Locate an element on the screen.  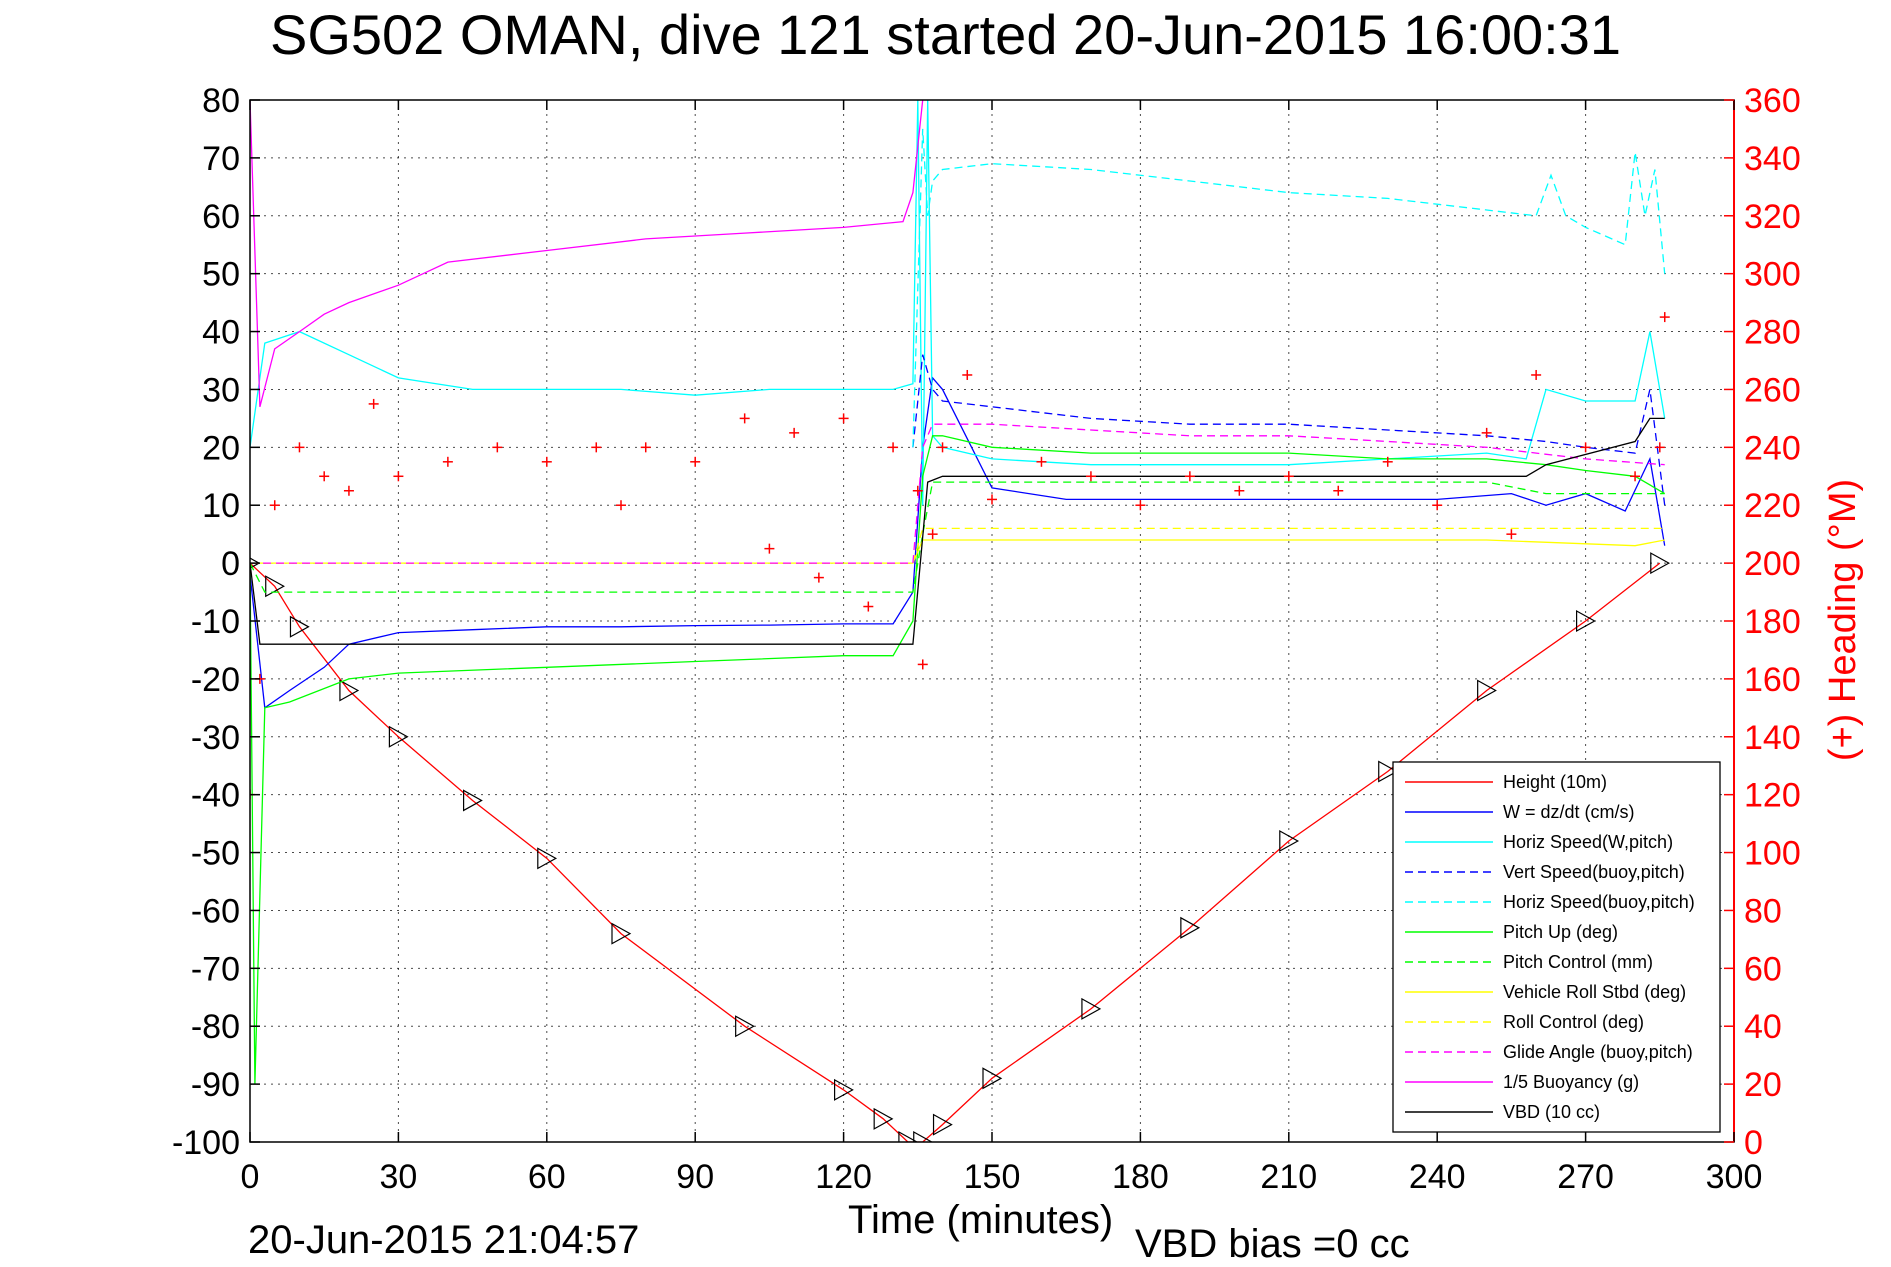
y-tick-label: 50 is located at coordinates (221, 275).